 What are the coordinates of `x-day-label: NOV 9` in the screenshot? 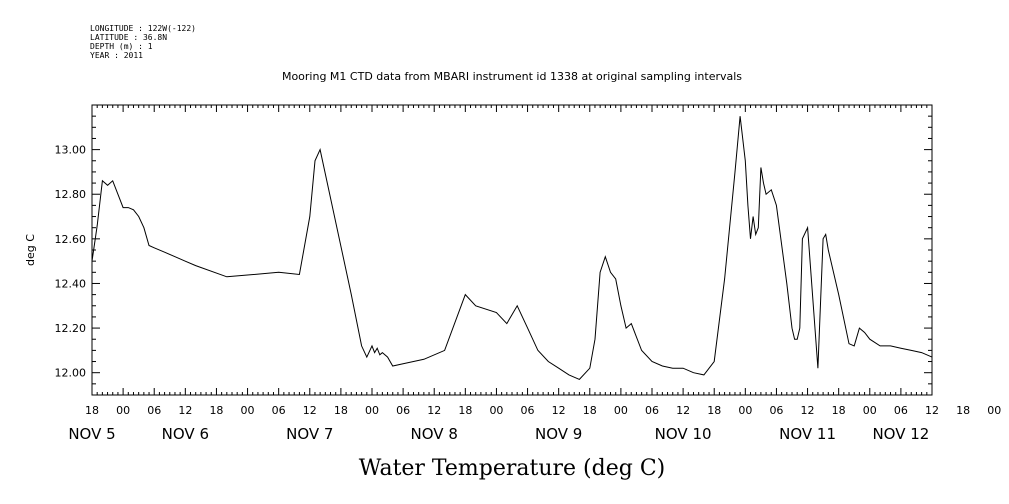 It's located at (558, 434).